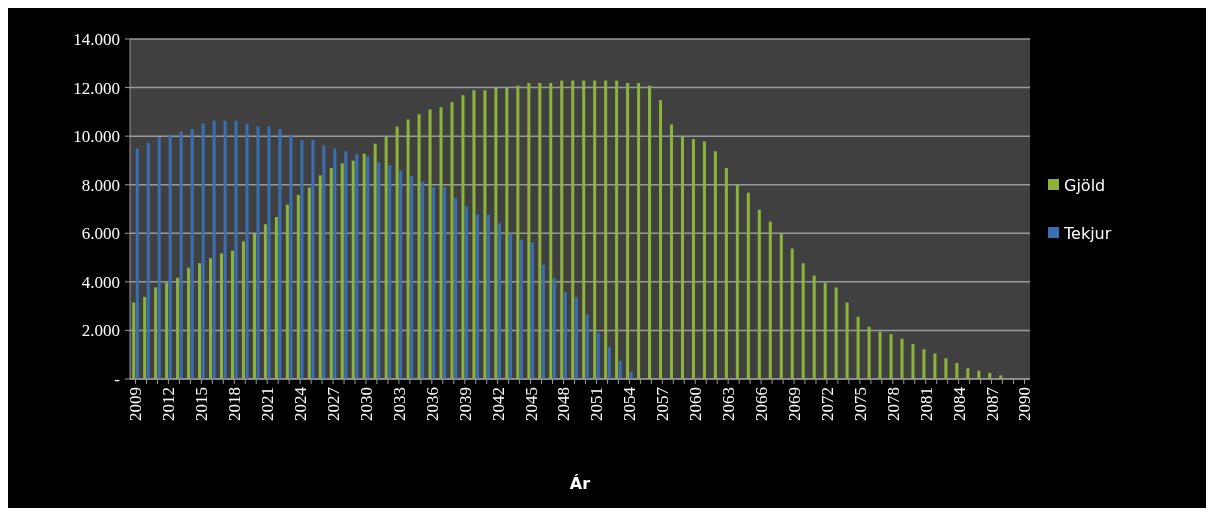 This screenshot has width=1214, height=516. What do you see at coordinates (992, 403) in the screenshot?
I see `x-tick-label: 2087` at bounding box center [992, 403].